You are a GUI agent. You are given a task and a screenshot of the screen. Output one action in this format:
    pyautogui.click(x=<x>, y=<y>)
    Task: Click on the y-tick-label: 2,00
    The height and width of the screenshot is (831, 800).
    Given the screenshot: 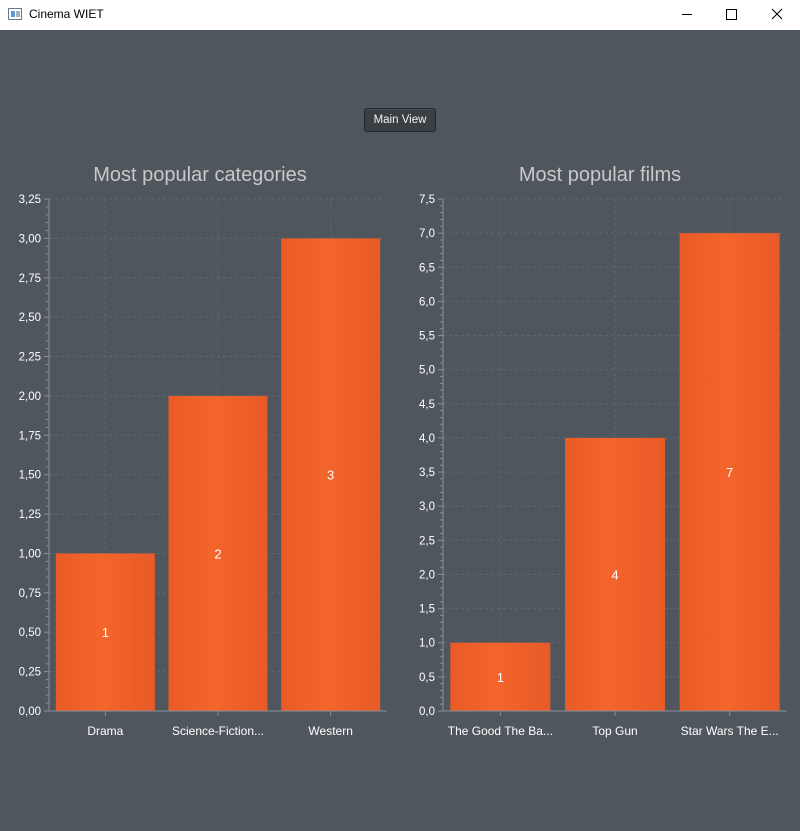 What is the action you would take?
    pyautogui.click(x=30, y=397)
    